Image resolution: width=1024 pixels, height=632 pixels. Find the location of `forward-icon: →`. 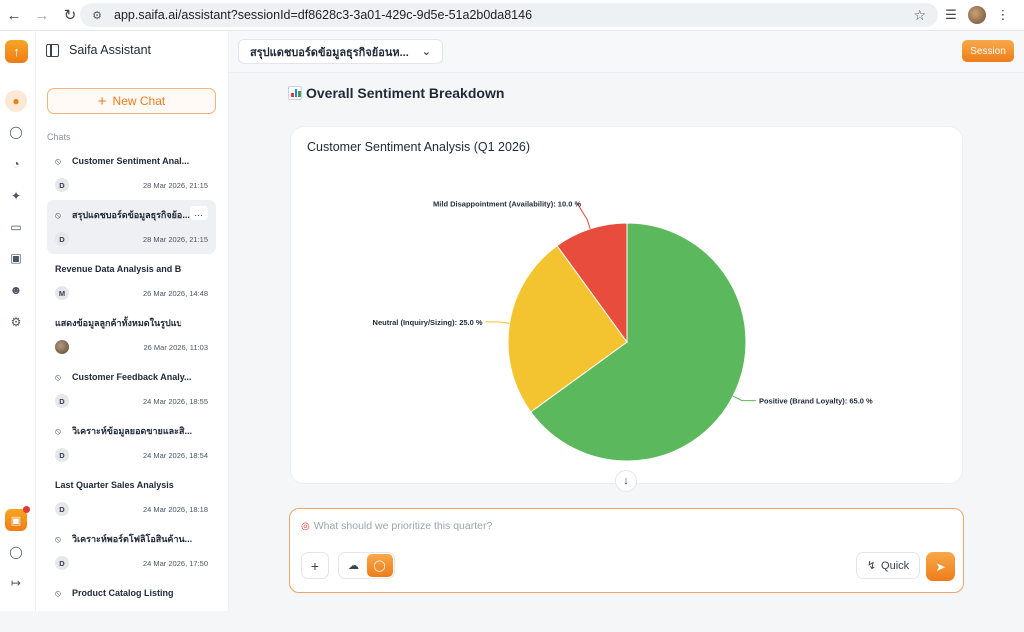

forward-icon: → is located at coordinates (42, 15).